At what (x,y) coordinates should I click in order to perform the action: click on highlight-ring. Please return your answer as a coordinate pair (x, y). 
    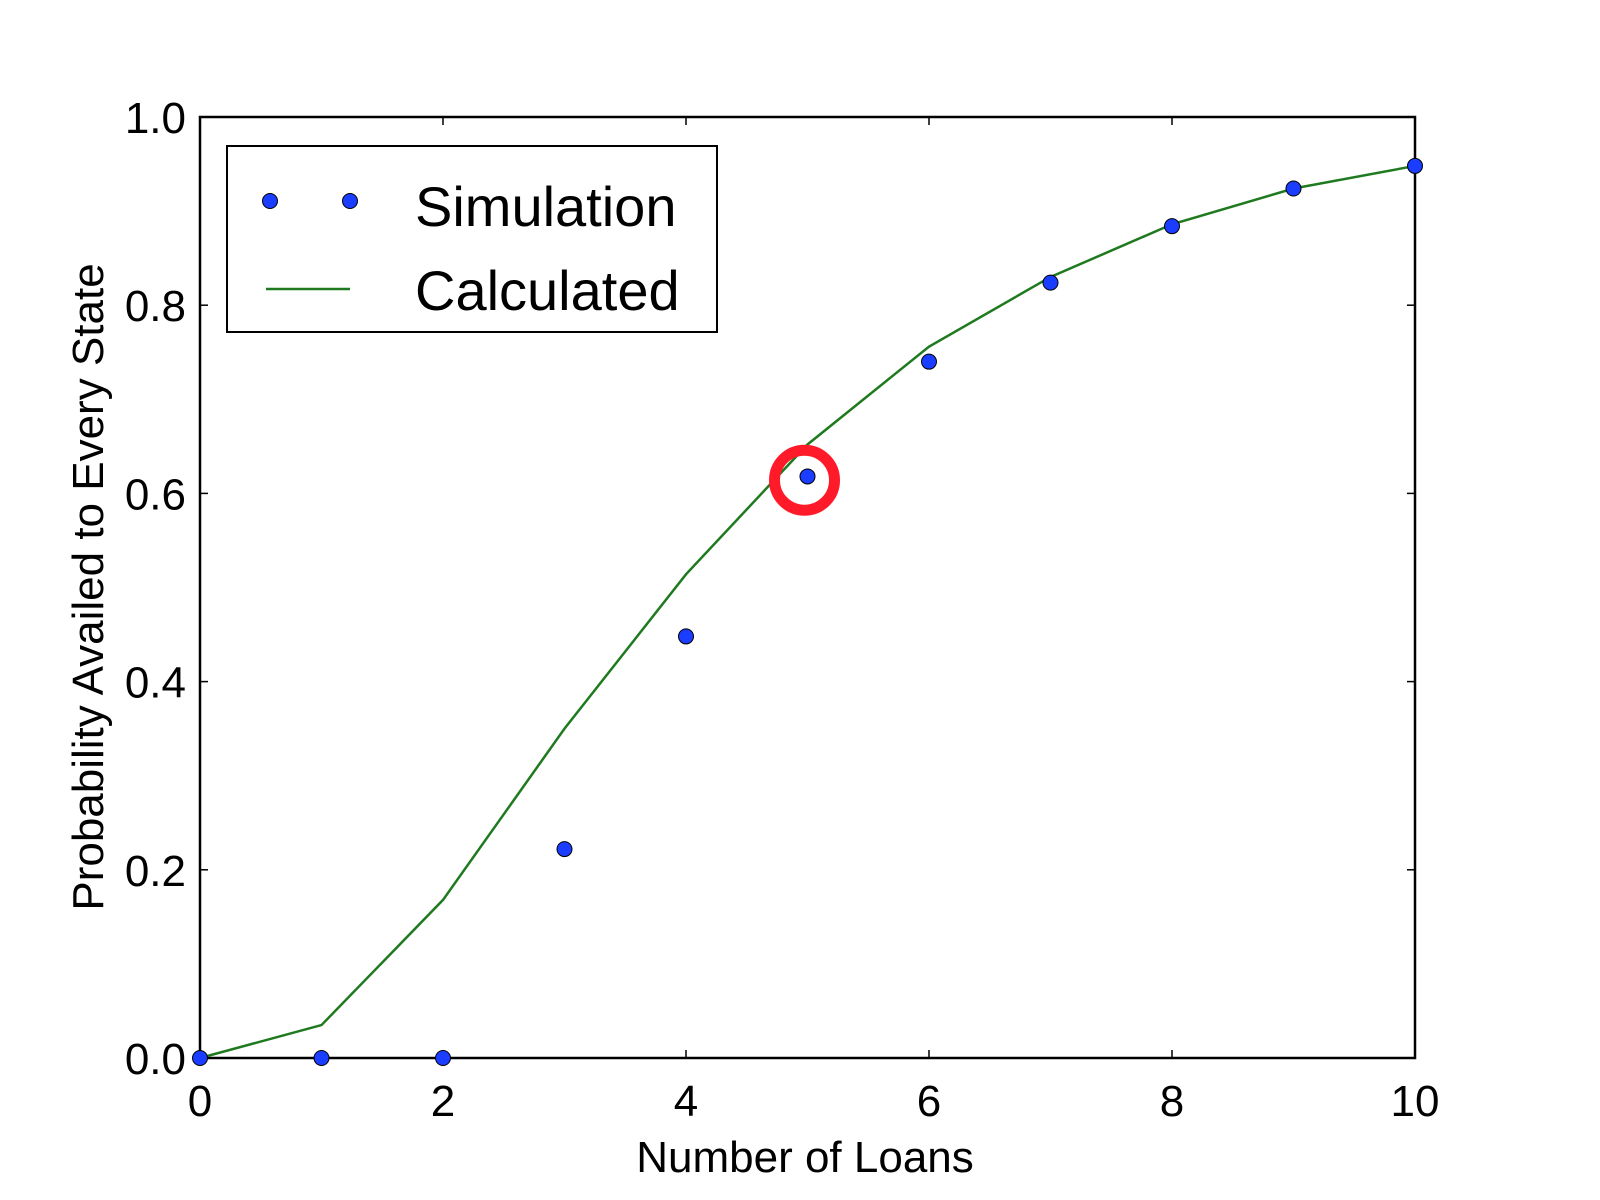
    Looking at the image, I should click on (804, 480).